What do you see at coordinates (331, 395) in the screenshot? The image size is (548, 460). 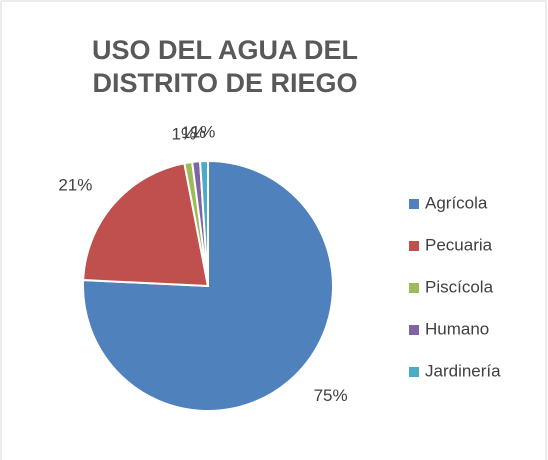 I see `data-label: 75%` at bounding box center [331, 395].